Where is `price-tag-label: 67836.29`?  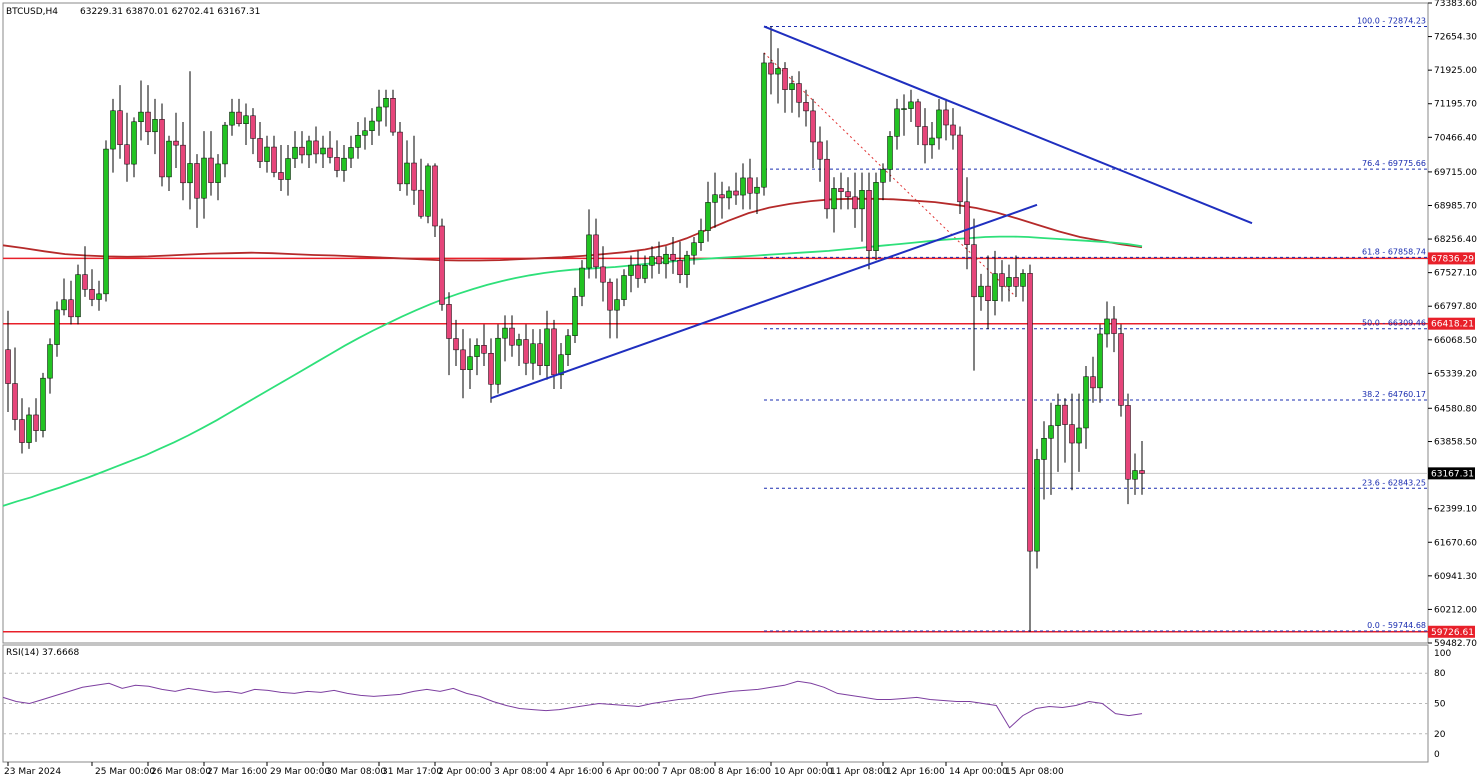
price-tag-label: 67836.29 is located at coordinates (1452, 259).